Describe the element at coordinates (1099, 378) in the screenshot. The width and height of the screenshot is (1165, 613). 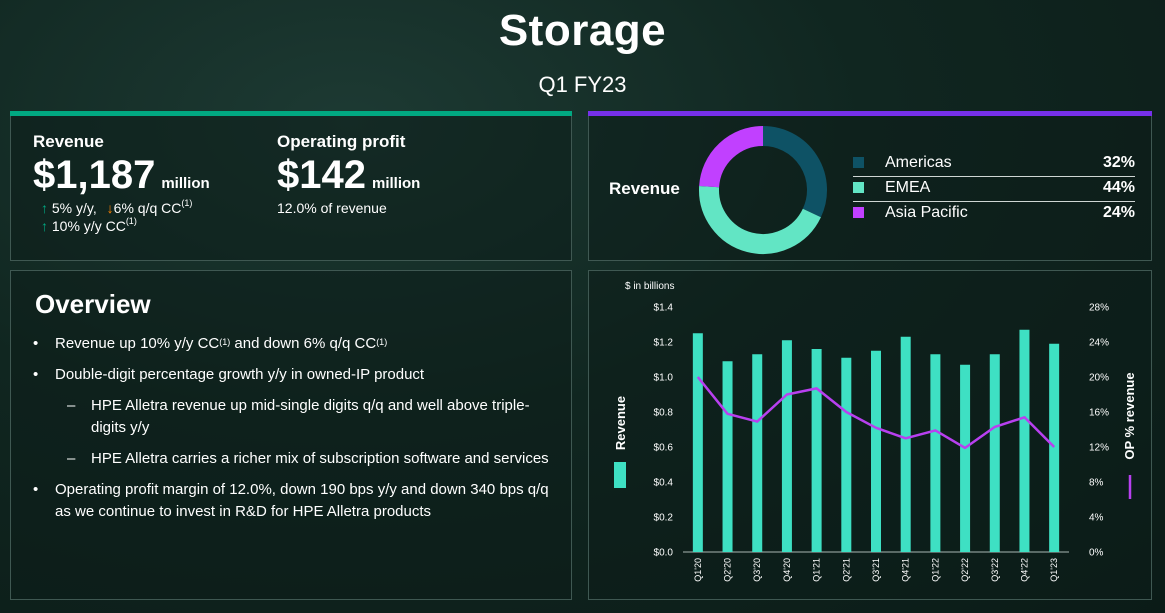
I see `y-right-tick-label: 20%` at that location.